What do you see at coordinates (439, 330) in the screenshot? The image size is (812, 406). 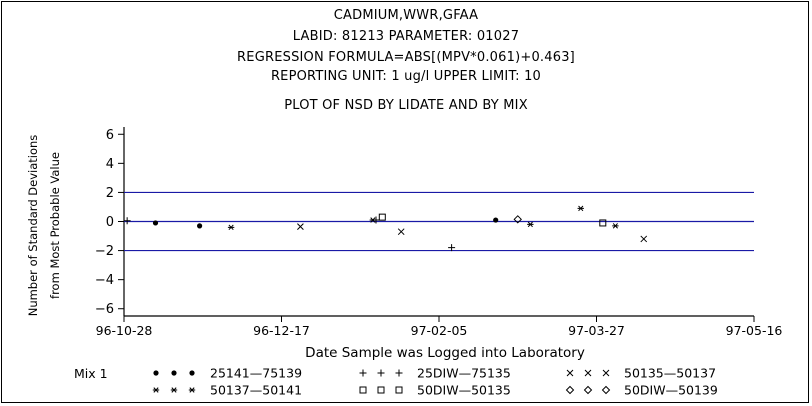 I see `x-tick-label: 97-02-05` at bounding box center [439, 330].